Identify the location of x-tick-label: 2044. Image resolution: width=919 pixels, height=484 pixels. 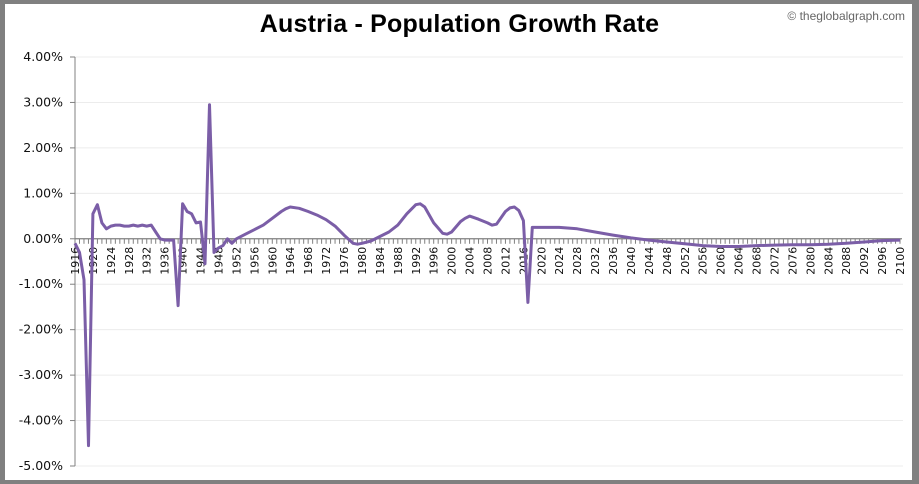
(649, 261).